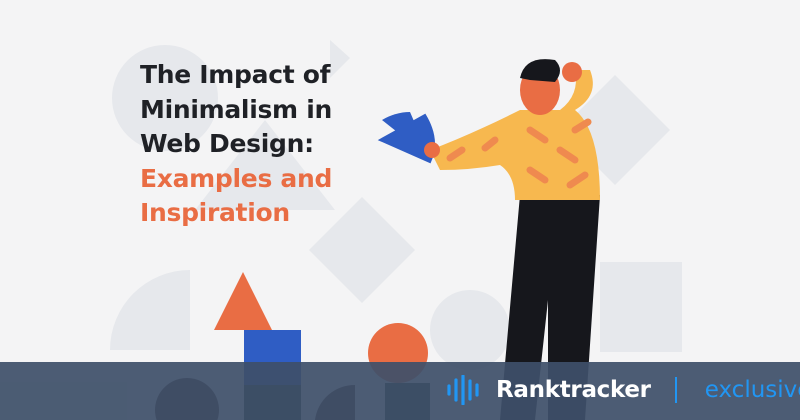 The image size is (800, 420). What do you see at coordinates (362, 250) in the screenshot?
I see `bg-diamond` at bounding box center [362, 250].